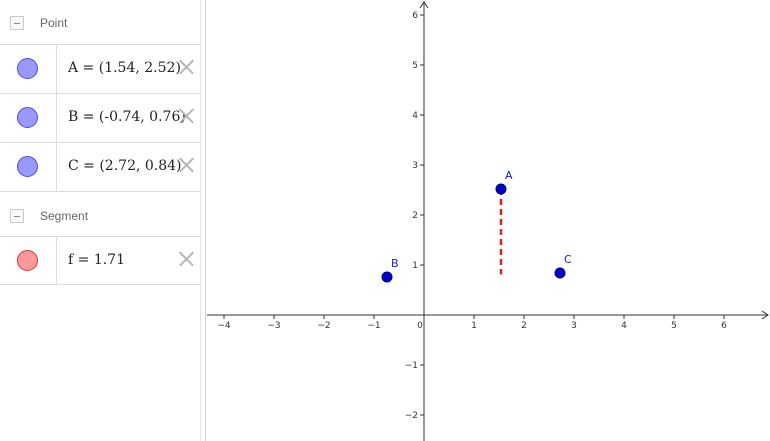  What do you see at coordinates (415, 116) in the screenshot?
I see `y-tick-label: 4` at bounding box center [415, 116].